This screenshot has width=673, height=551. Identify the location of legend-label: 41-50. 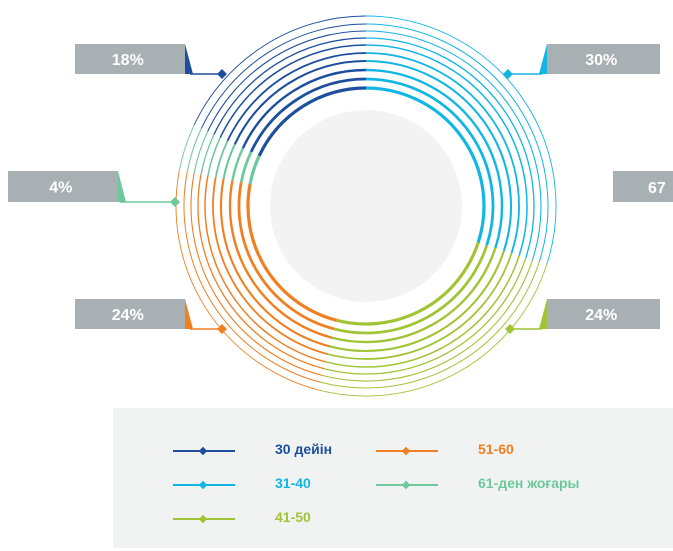
(293, 517).